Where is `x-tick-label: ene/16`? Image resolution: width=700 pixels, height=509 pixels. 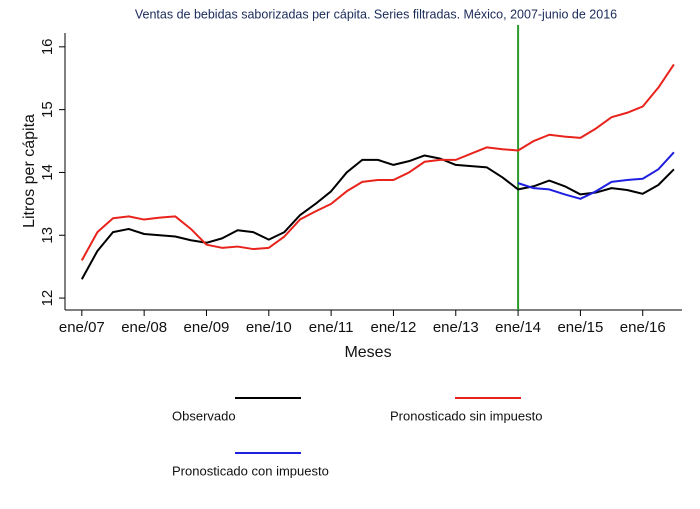
x-tick-label: ene/16 is located at coordinates (643, 327).